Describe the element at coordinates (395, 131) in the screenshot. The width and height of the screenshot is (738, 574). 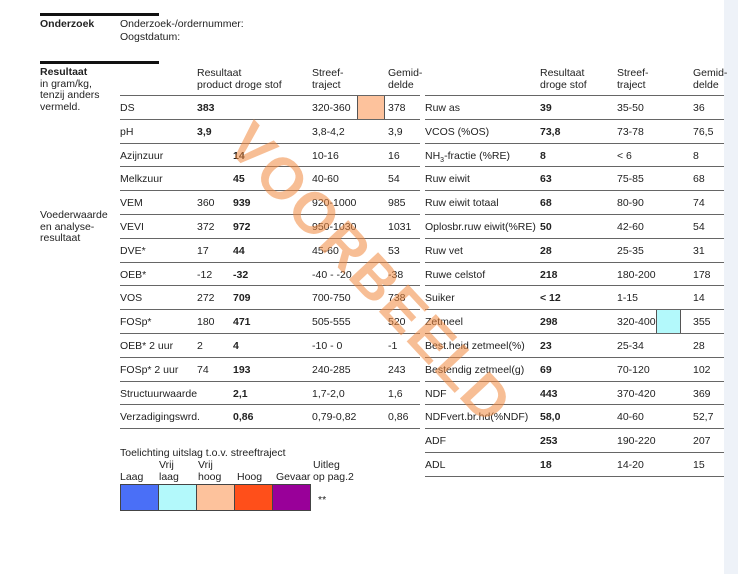
I see `gemiddelde-value: 3,9` at that location.